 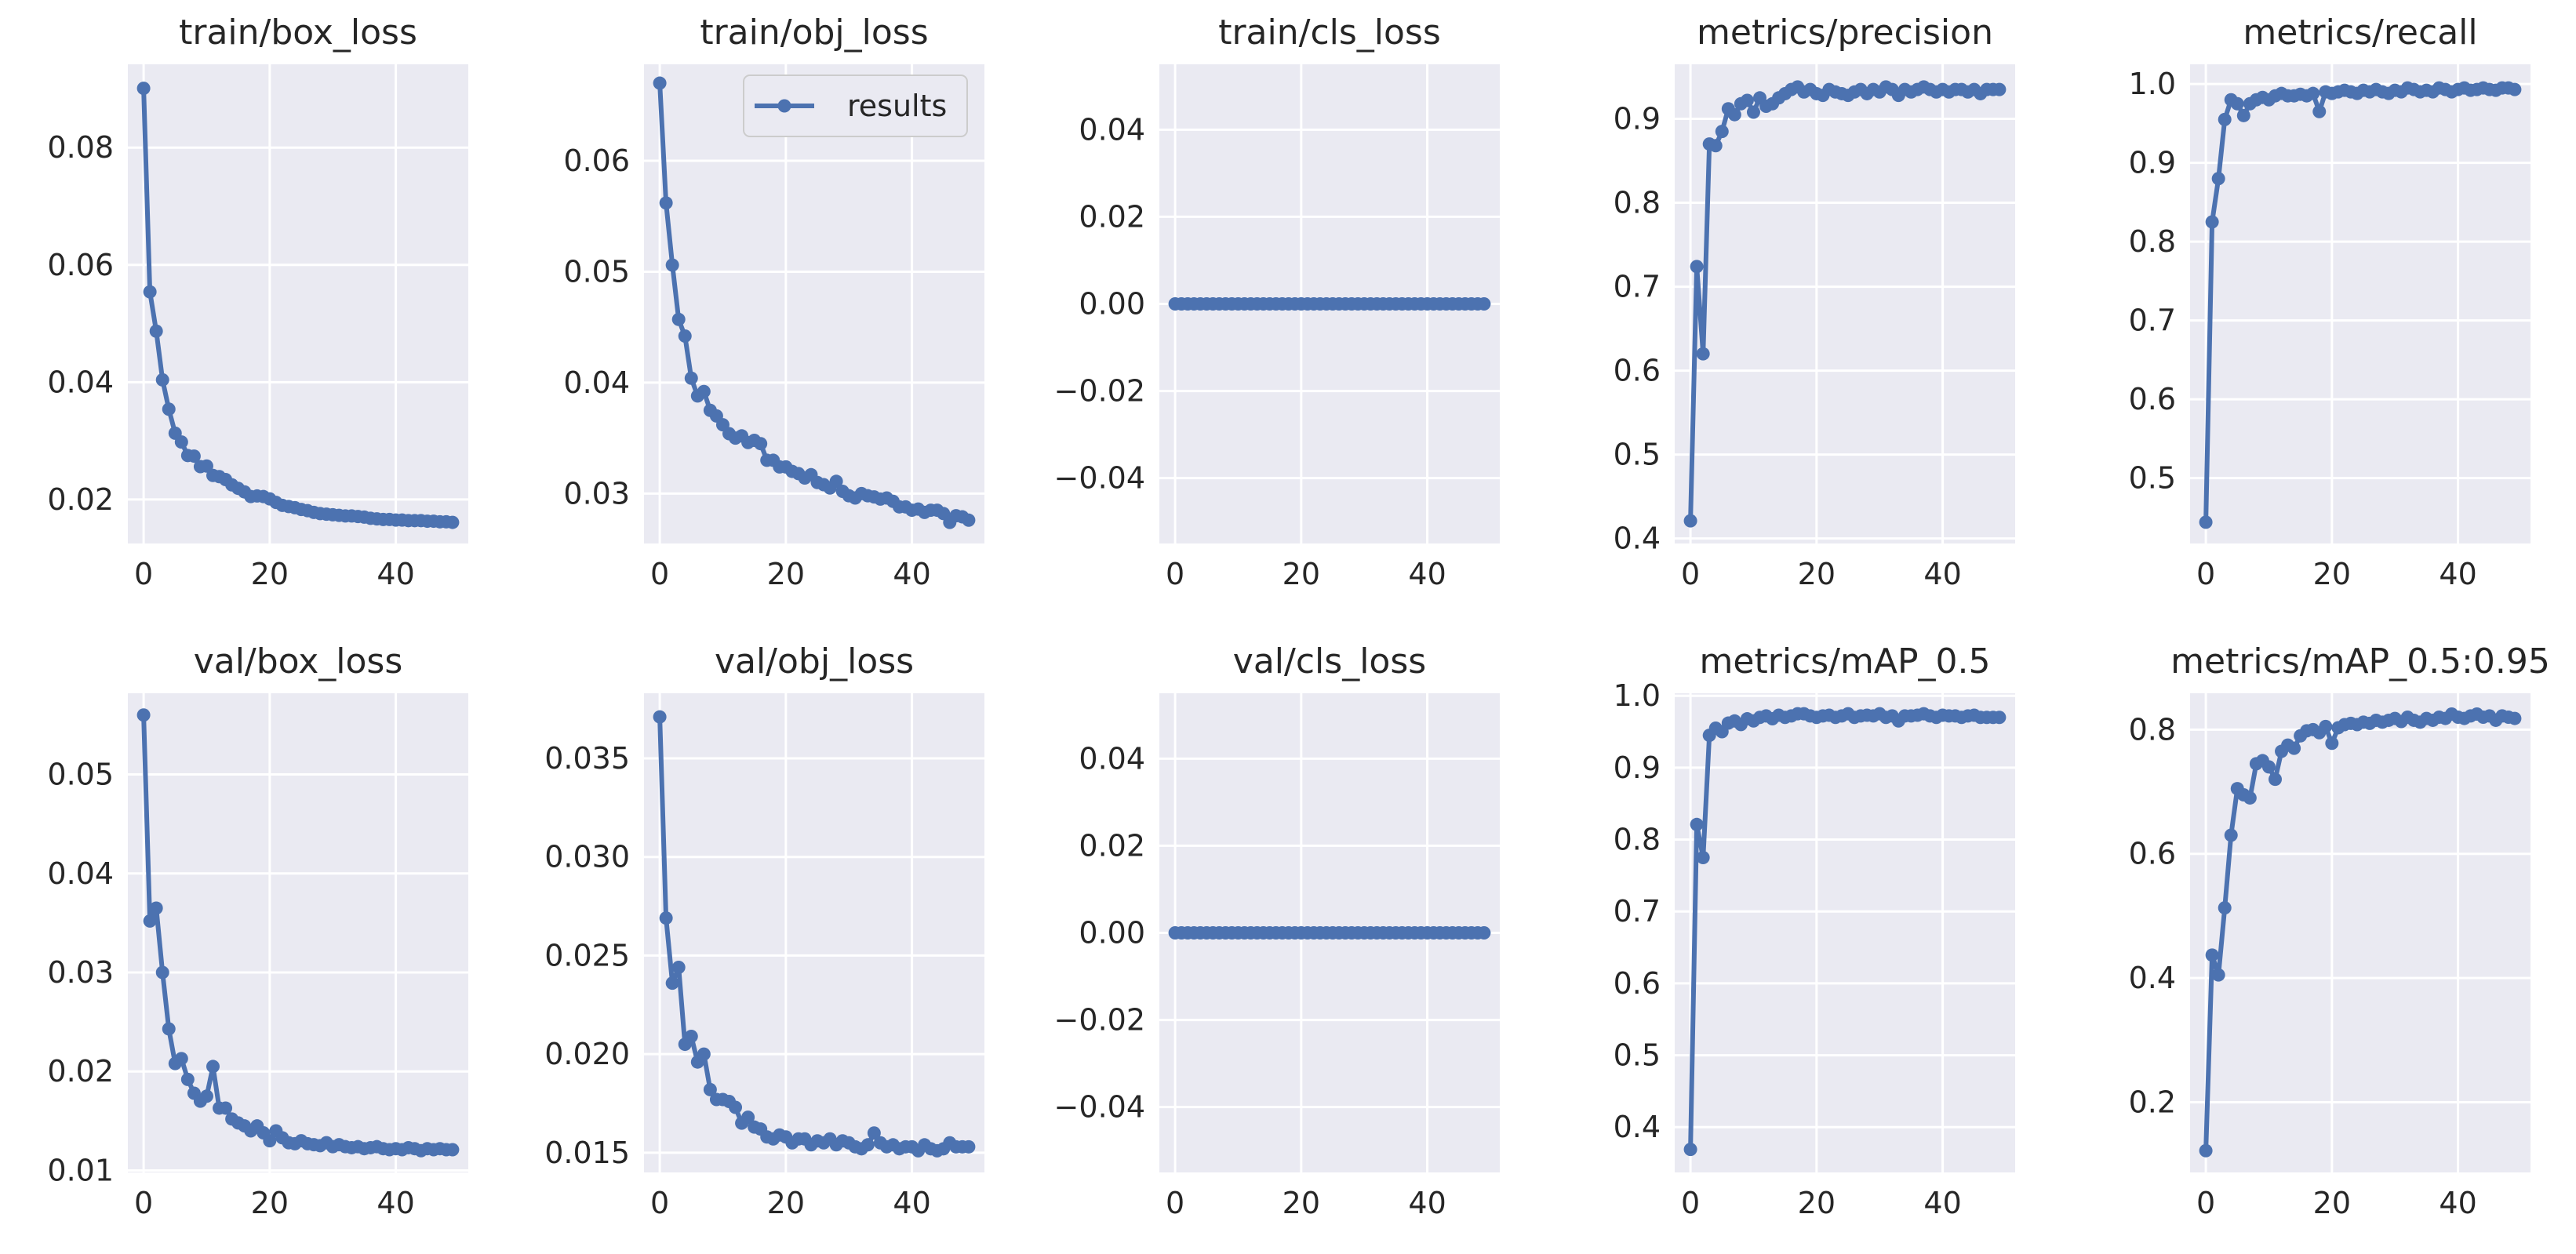 I want to click on panel-title: metrics/mAP_0.5, so click(x=1845, y=662).